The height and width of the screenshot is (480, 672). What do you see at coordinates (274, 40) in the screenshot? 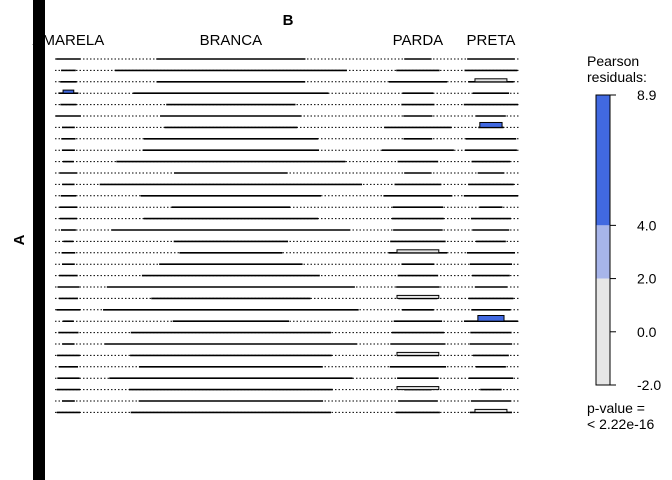
I see `column-labels: AMARELA BRANCA PARDA PRETA` at bounding box center [274, 40].